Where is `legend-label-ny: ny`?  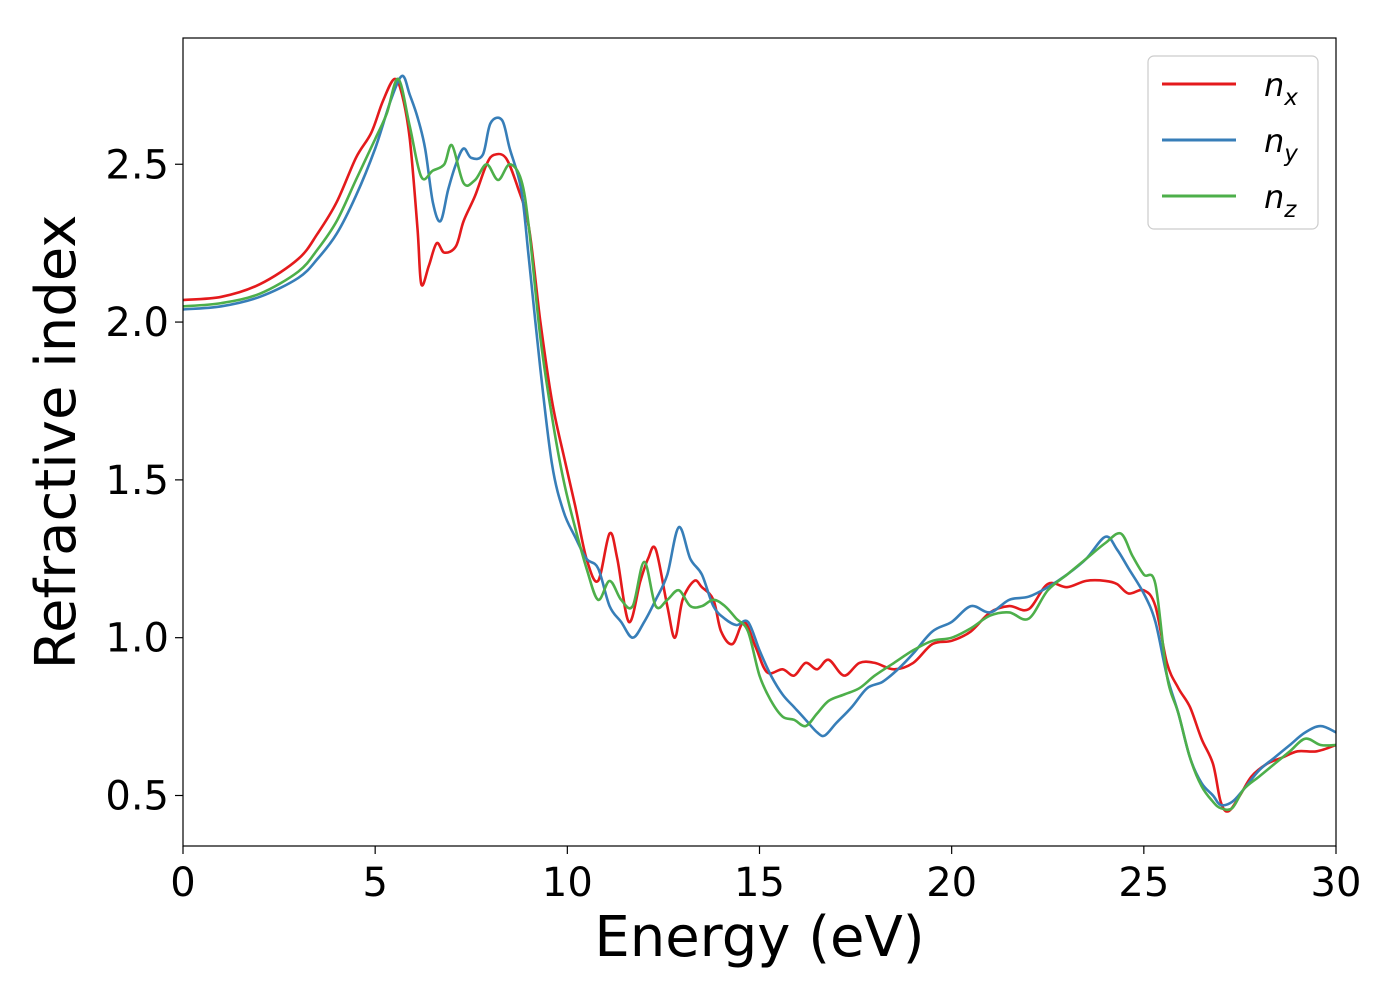 legend-label-ny: ny is located at coordinates (1281, 144).